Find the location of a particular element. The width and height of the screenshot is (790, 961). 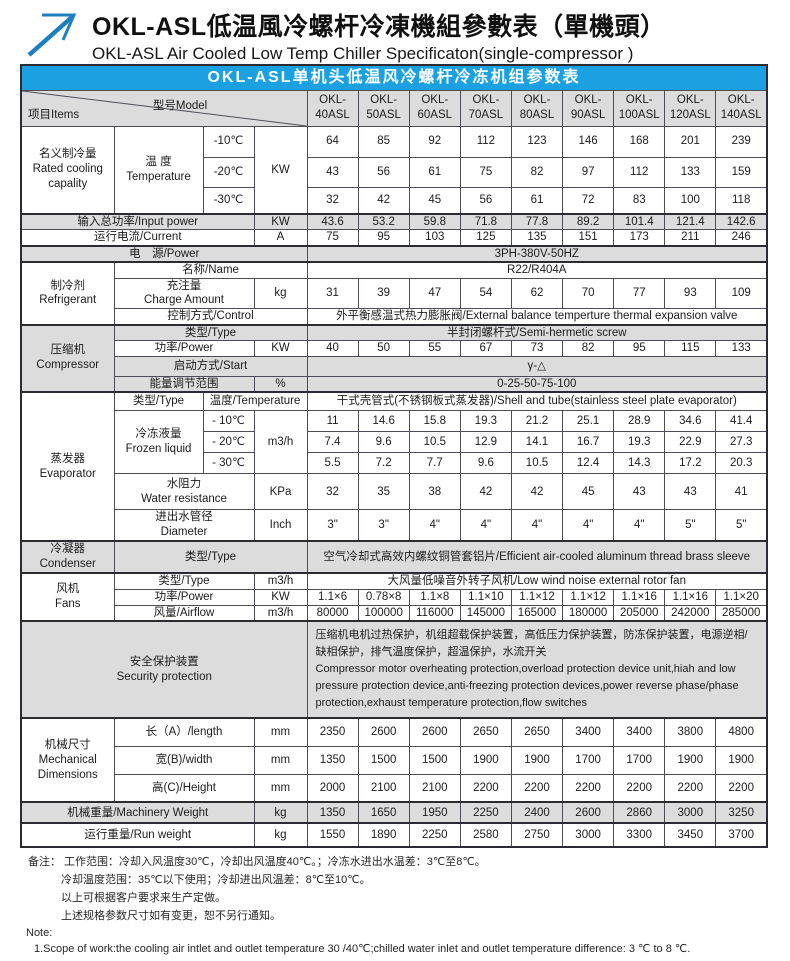

value-cell: 115 is located at coordinates (690, 348).